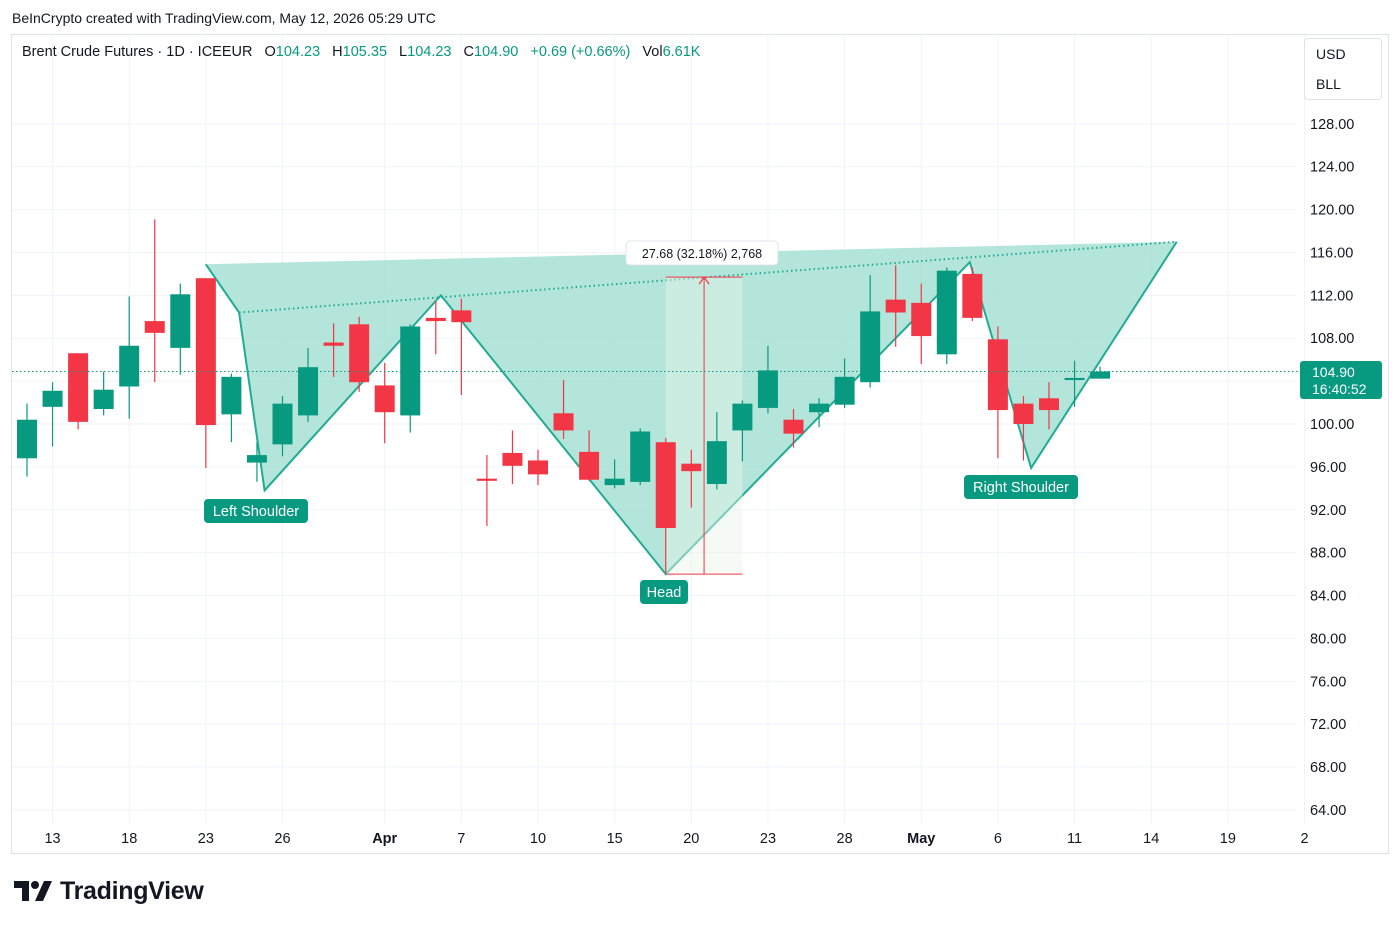 The height and width of the screenshot is (928, 1400). I want to click on currency-unit-box: USD BLL, so click(1343, 69).